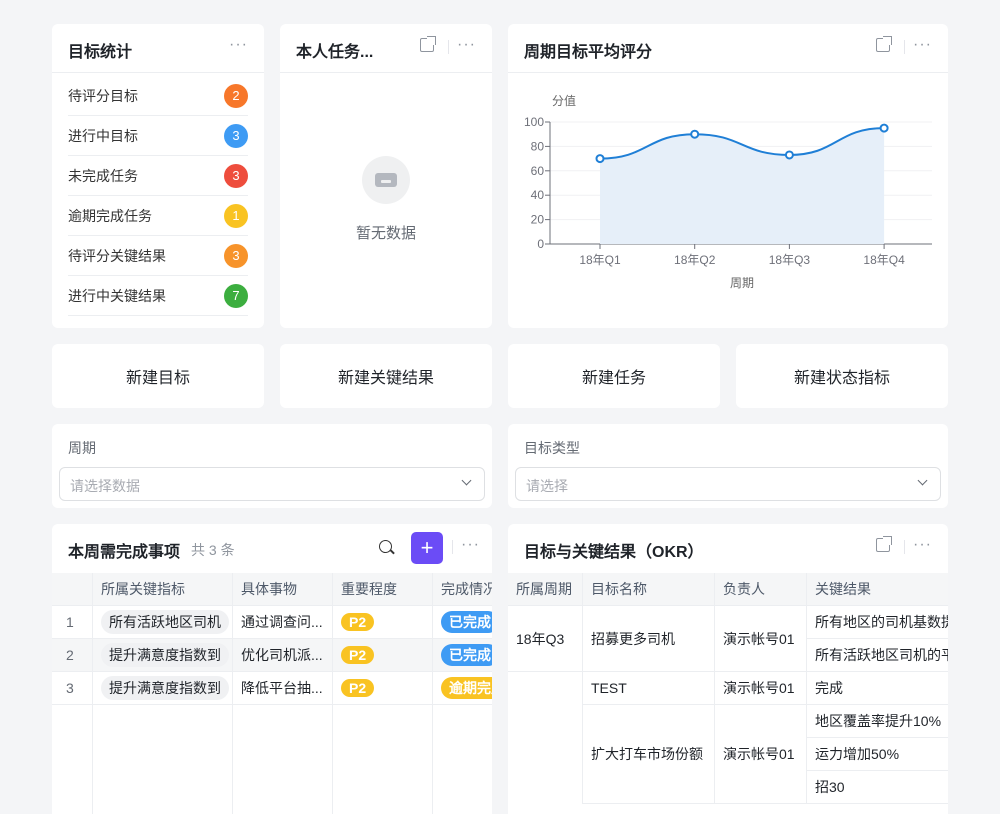 The height and width of the screenshot is (814, 1000). What do you see at coordinates (466, 480) in the screenshot?
I see `chevron-down-icon` at bounding box center [466, 480].